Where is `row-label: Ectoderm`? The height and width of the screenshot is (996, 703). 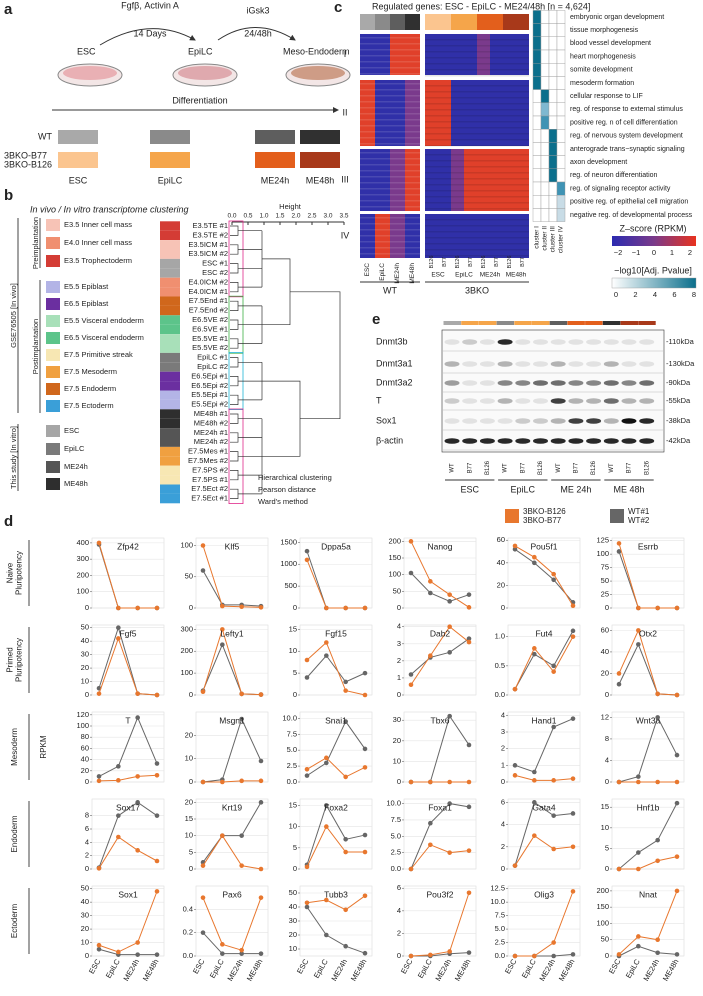
row-label: Ectoderm is located at coordinates (14, 921).